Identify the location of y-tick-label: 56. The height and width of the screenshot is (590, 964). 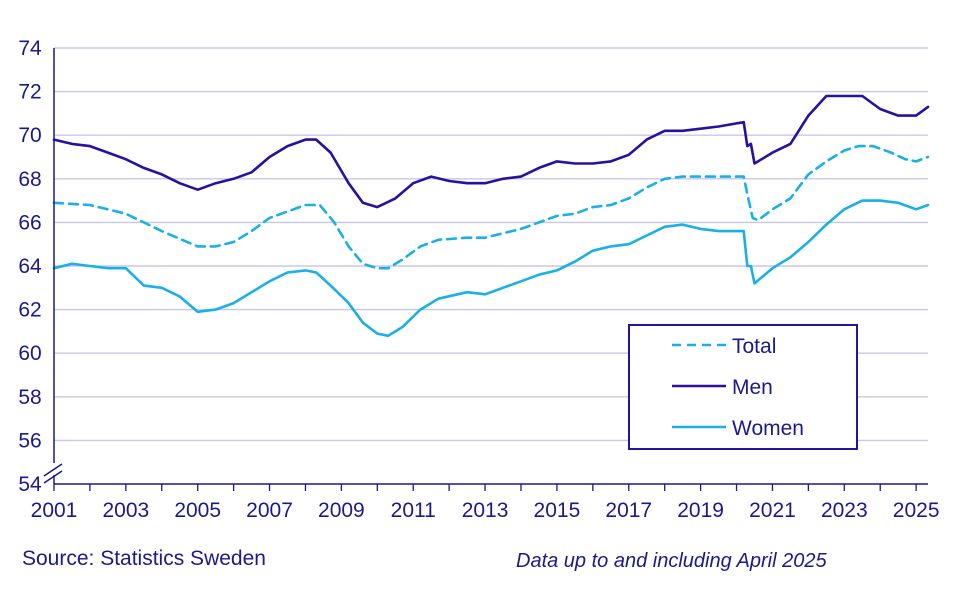
(29, 440).